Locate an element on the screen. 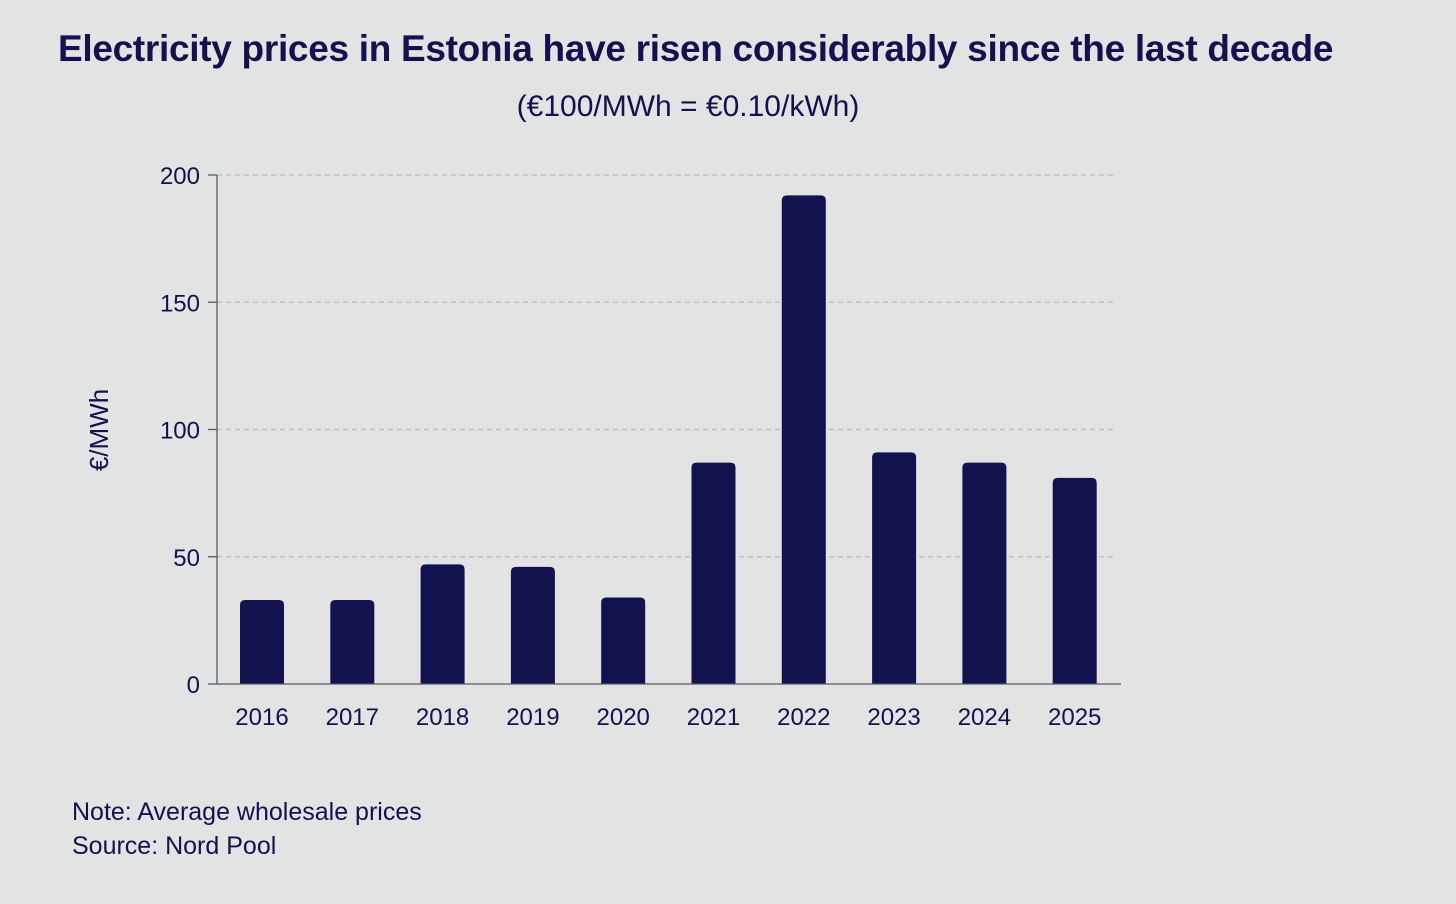  y-tick-label: 200 is located at coordinates (180, 176).